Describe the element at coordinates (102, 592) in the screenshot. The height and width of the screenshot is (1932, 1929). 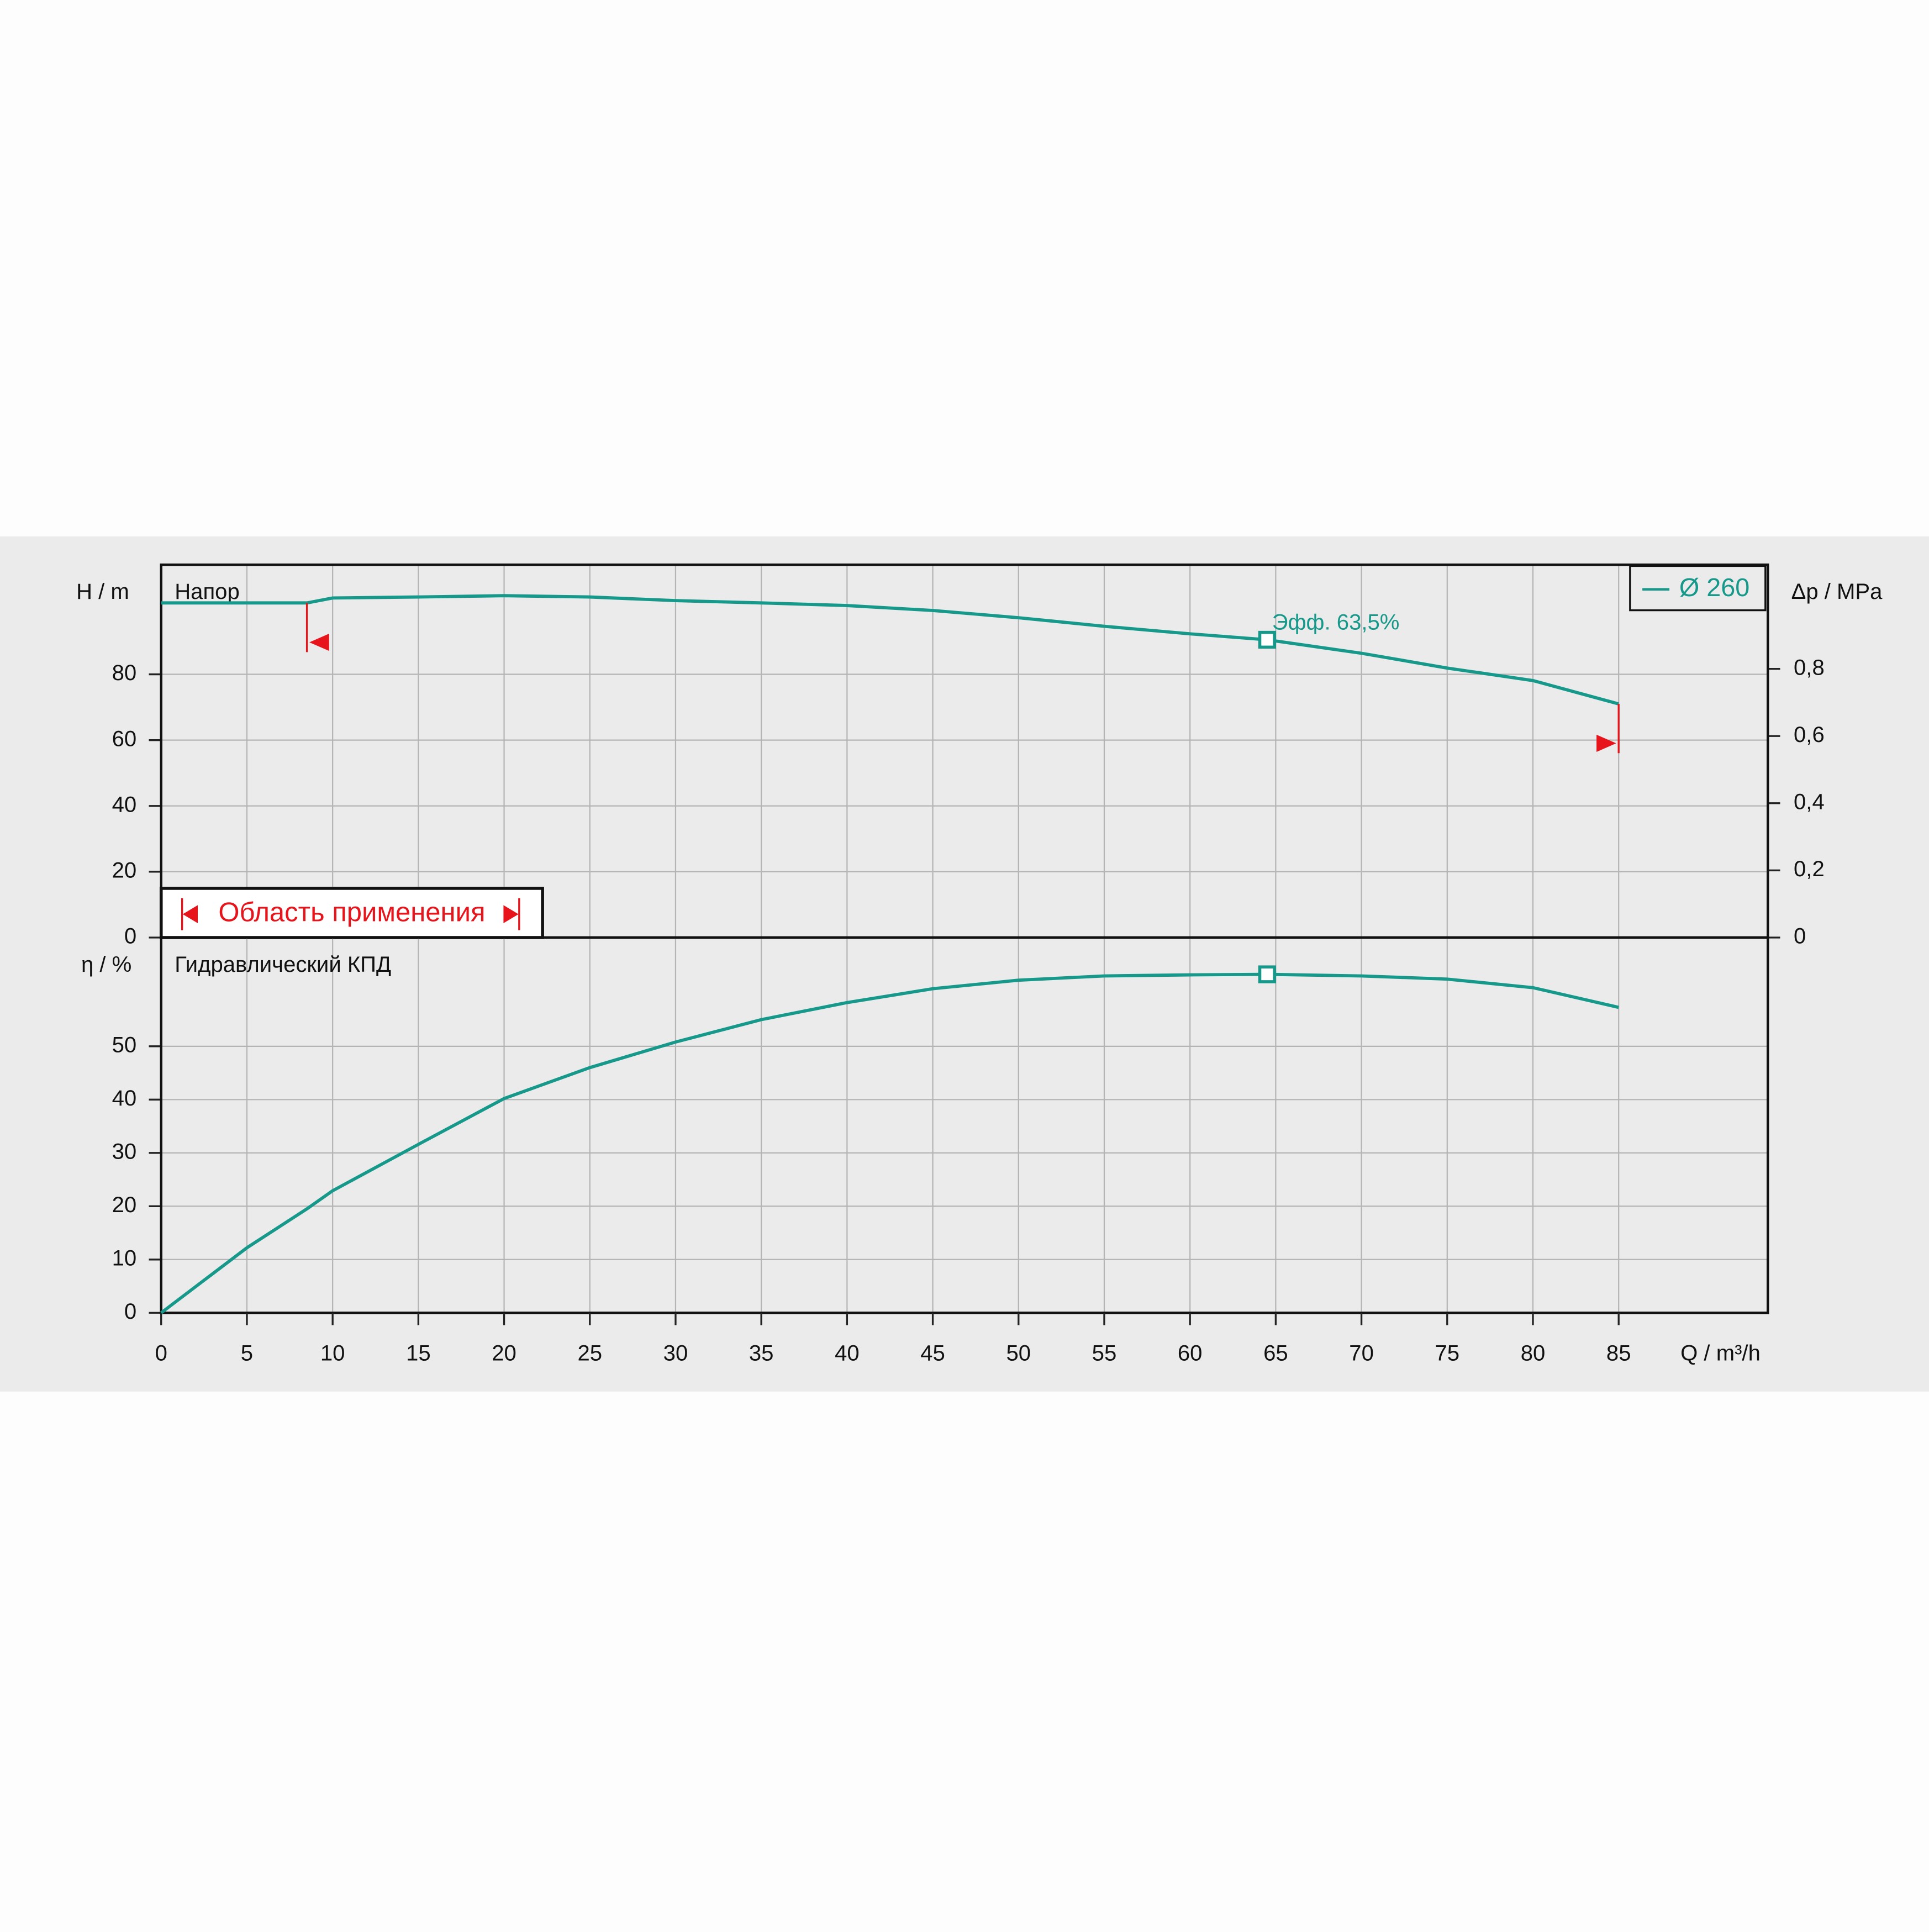
I see `y-axis-label: H / m` at that location.